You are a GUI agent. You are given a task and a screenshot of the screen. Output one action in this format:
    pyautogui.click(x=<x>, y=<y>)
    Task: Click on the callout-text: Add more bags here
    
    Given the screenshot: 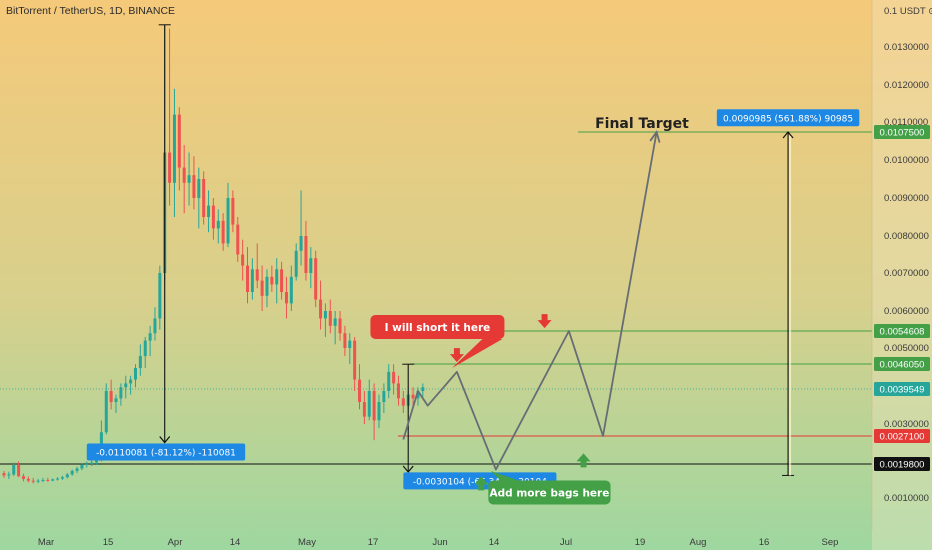 What is the action you would take?
    pyautogui.click(x=550, y=493)
    